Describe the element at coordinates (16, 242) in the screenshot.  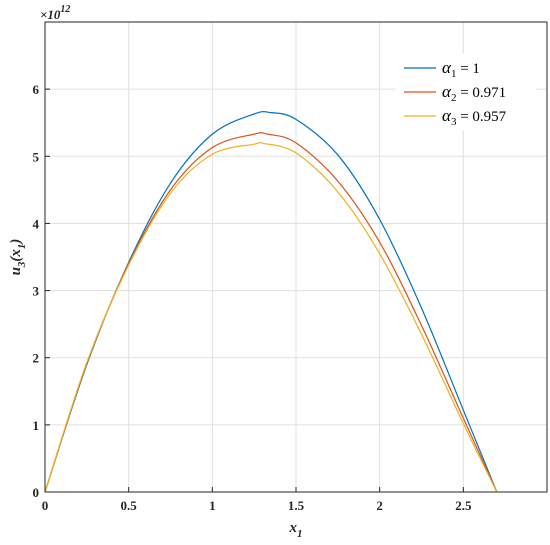
I see `y-axis-label-close-paren: )` at that location.